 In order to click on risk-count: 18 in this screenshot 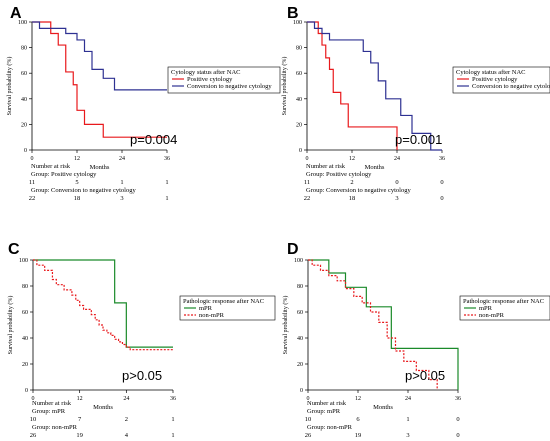, I will do `click(77, 198)`.